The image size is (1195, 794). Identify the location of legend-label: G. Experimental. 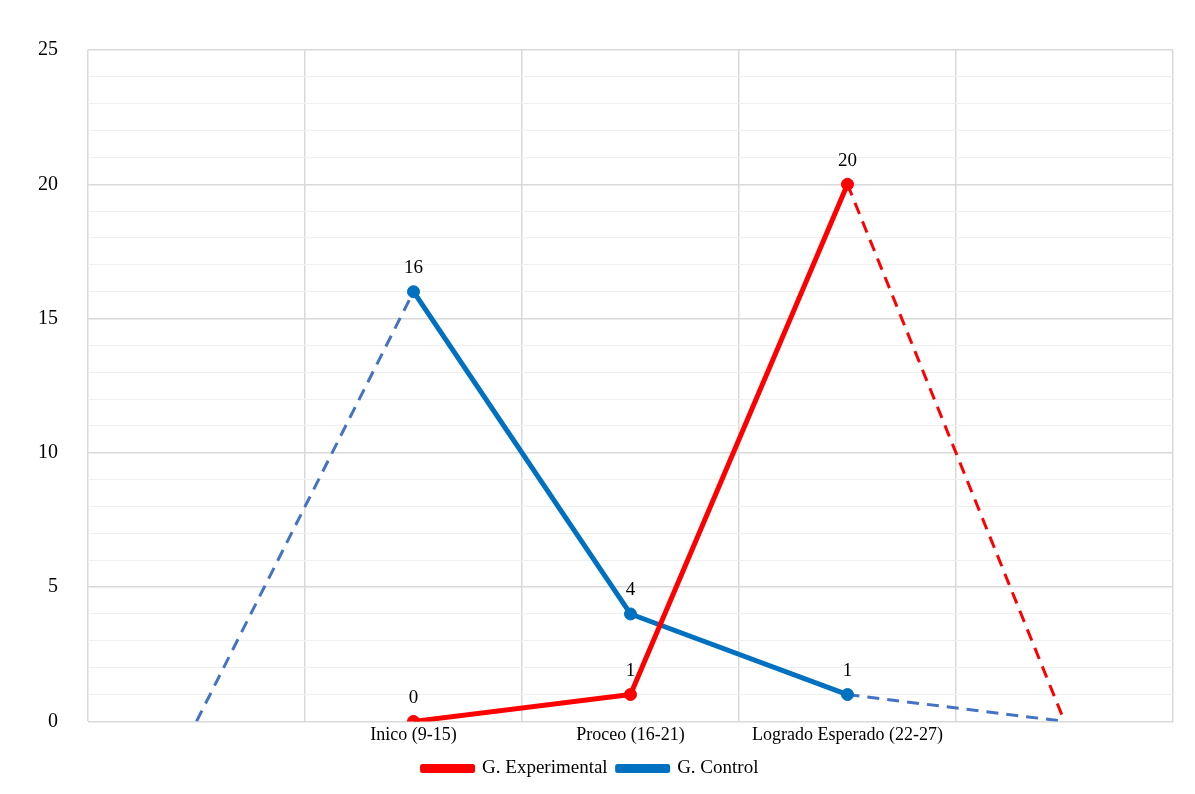
(545, 767).